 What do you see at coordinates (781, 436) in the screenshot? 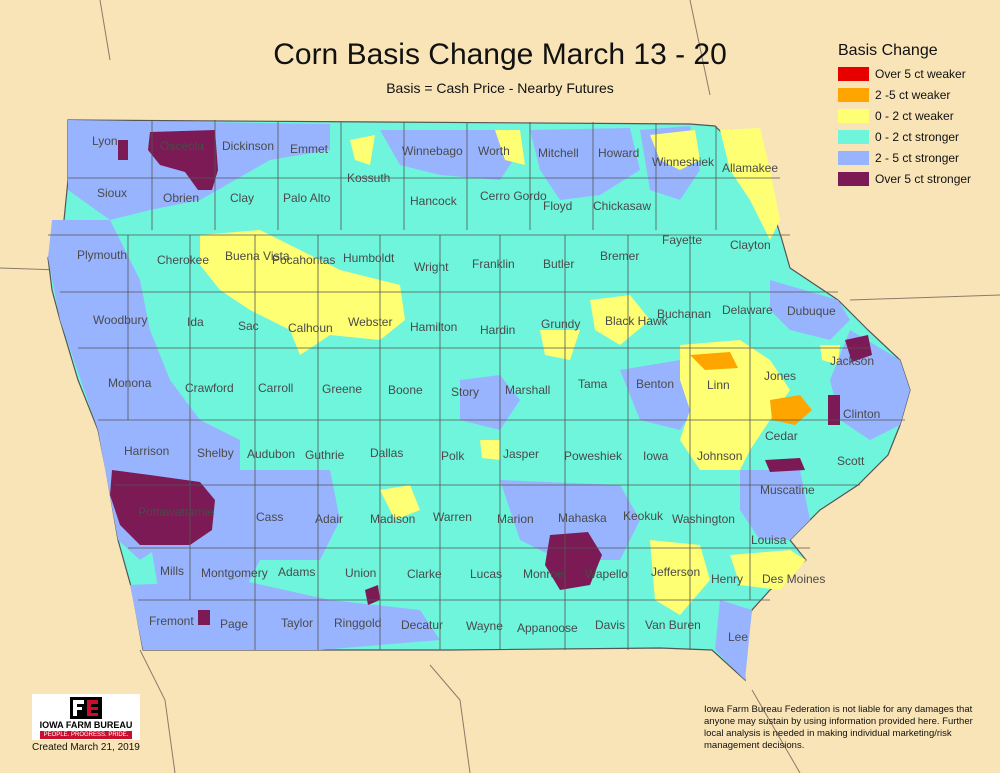
I see `county-label: Cedar` at bounding box center [781, 436].